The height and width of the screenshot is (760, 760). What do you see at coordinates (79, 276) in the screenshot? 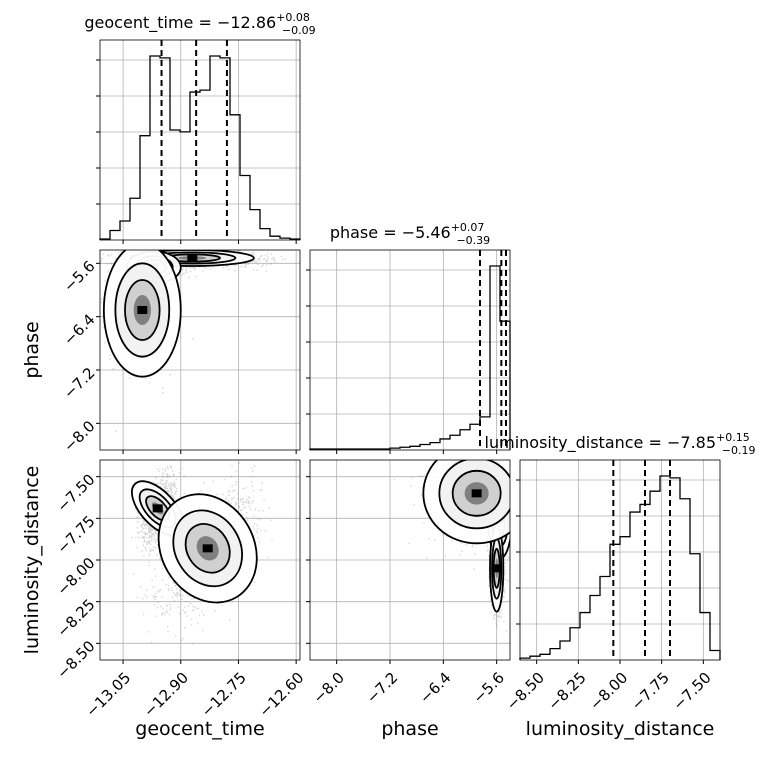
I see `y-tick-label-phase: −5.6` at bounding box center [79, 276].